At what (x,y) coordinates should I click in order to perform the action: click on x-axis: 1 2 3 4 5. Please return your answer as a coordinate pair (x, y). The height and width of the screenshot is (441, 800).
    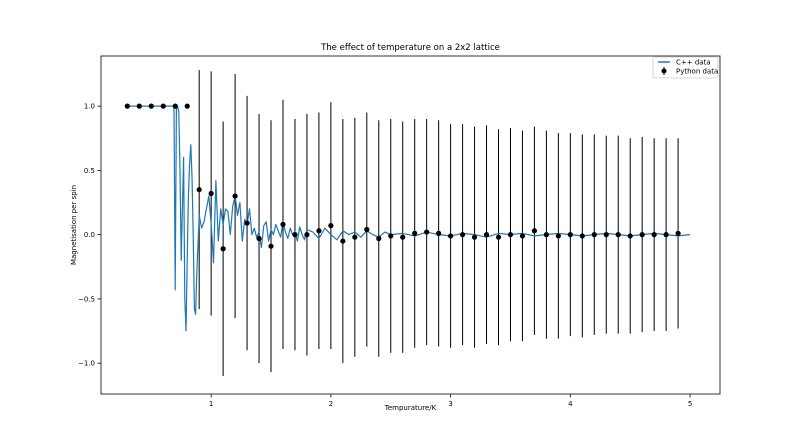
    Looking at the image, I should click on (450, 401).